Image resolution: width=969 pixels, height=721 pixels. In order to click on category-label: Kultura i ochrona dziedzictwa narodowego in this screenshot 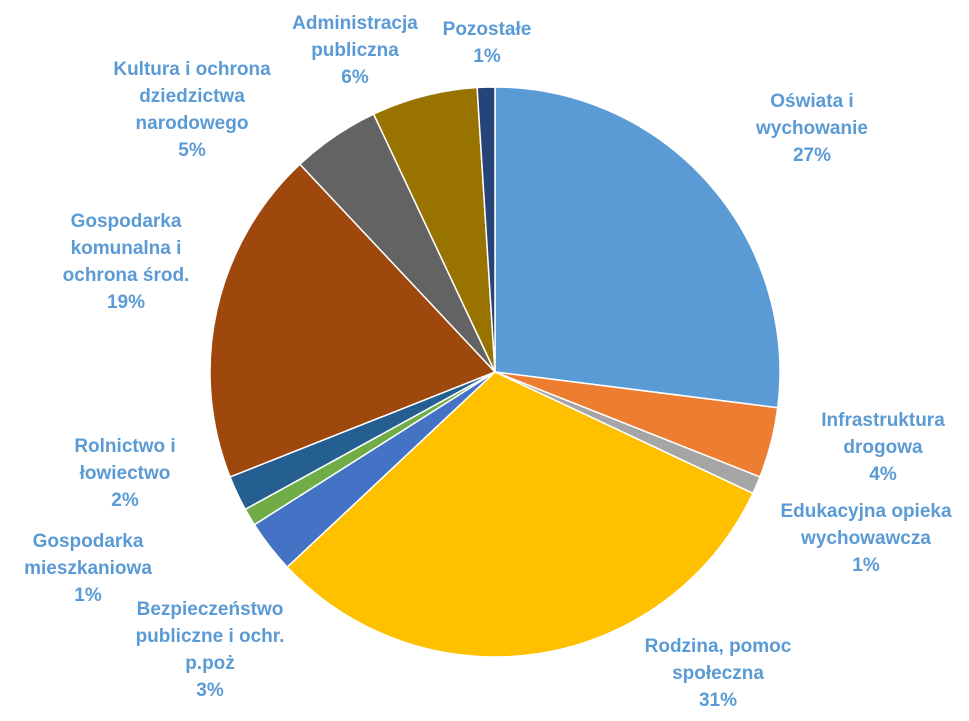, I will do `click(192, 96)`.